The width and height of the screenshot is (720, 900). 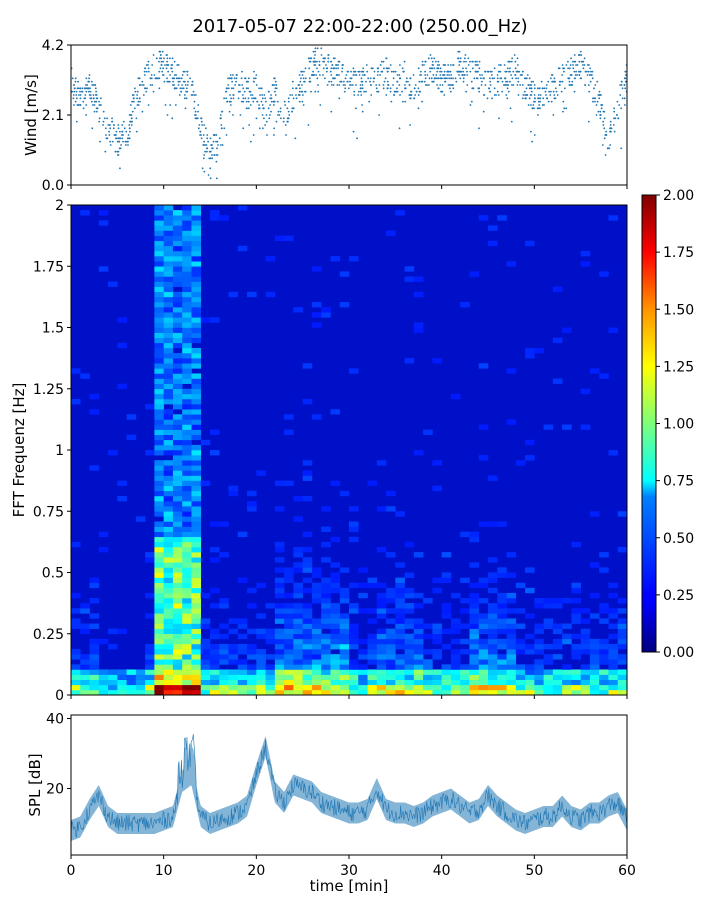 What do you see at coordinates (534, 871) in the screenshot?
I see `x-tick-label: 50` at bounding box center [534, 871].